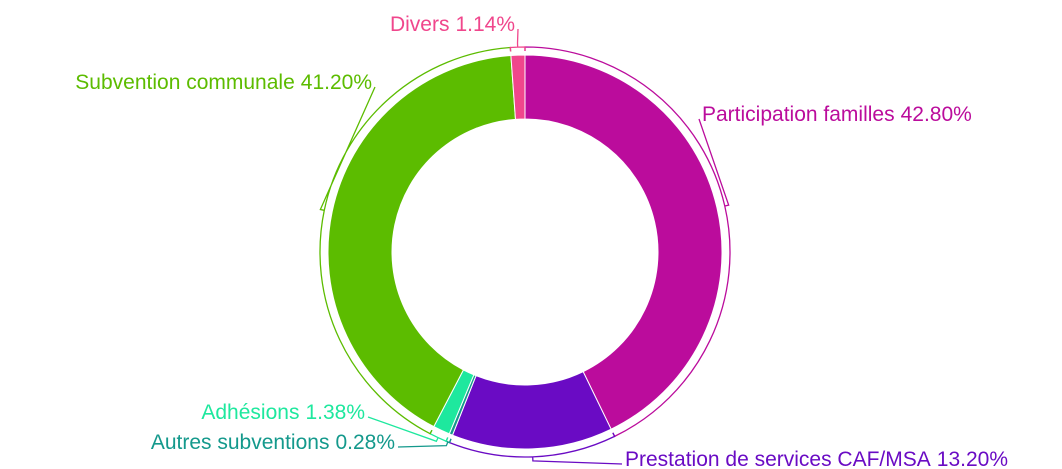  What do you see at coordinates (778, 458) in the screenshot?
I see `category-name: Prestation de services CAF/MSA` at bounding box center [778, 458].